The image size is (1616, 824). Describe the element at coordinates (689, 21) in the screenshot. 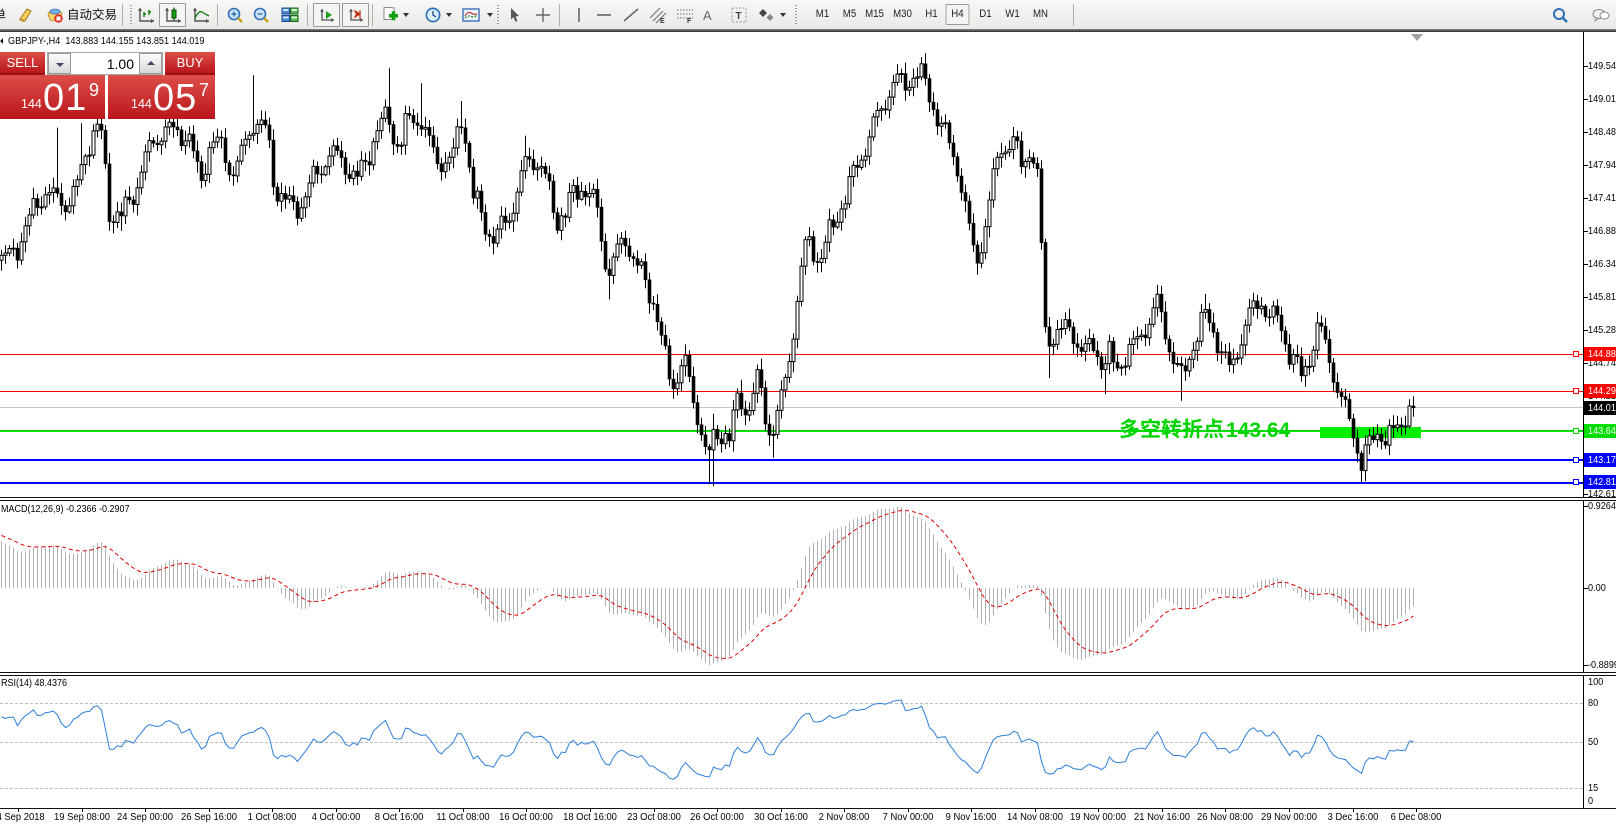

I see `svg-text: F` at that location.